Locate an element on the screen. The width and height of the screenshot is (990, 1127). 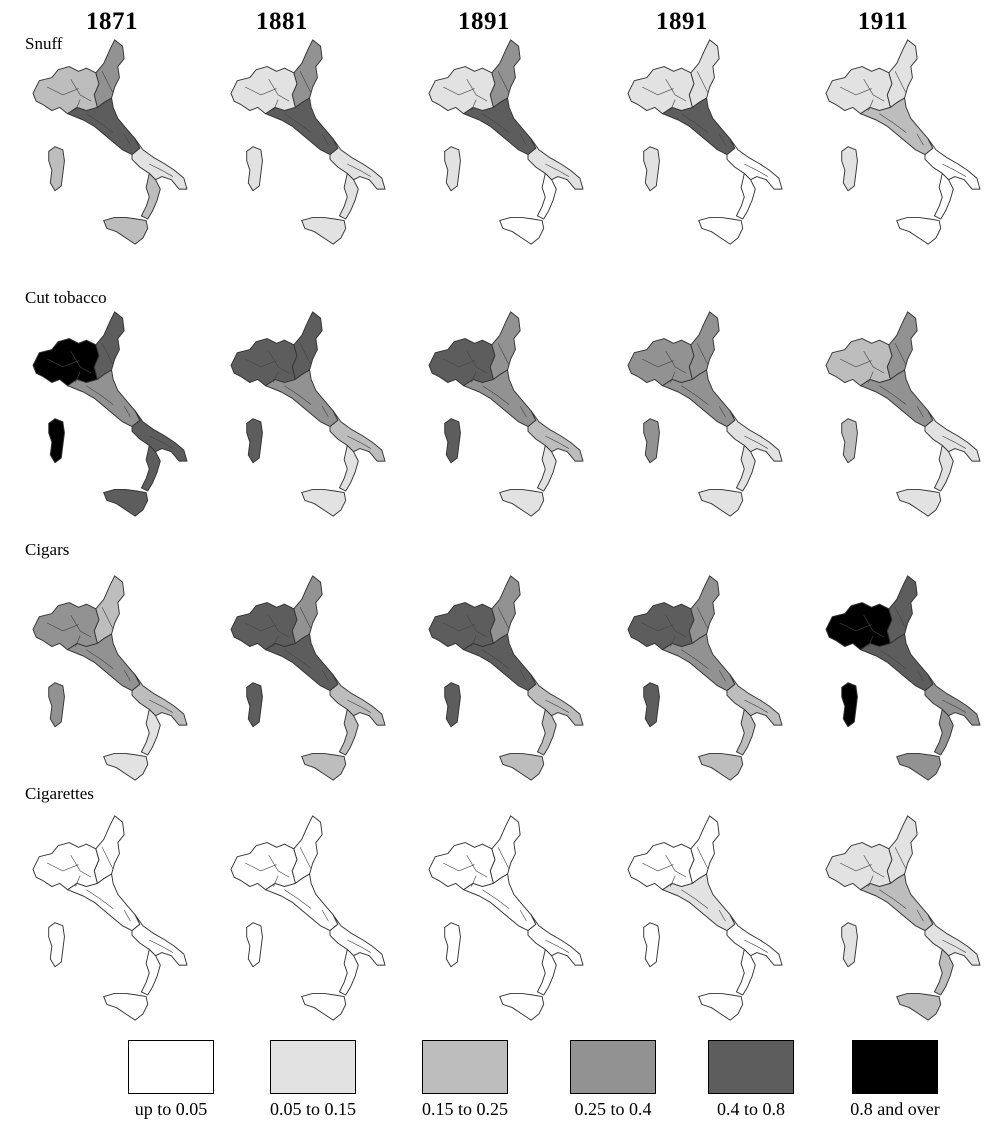
row-label: Cut tobacco is located at coordinates (66, 297).